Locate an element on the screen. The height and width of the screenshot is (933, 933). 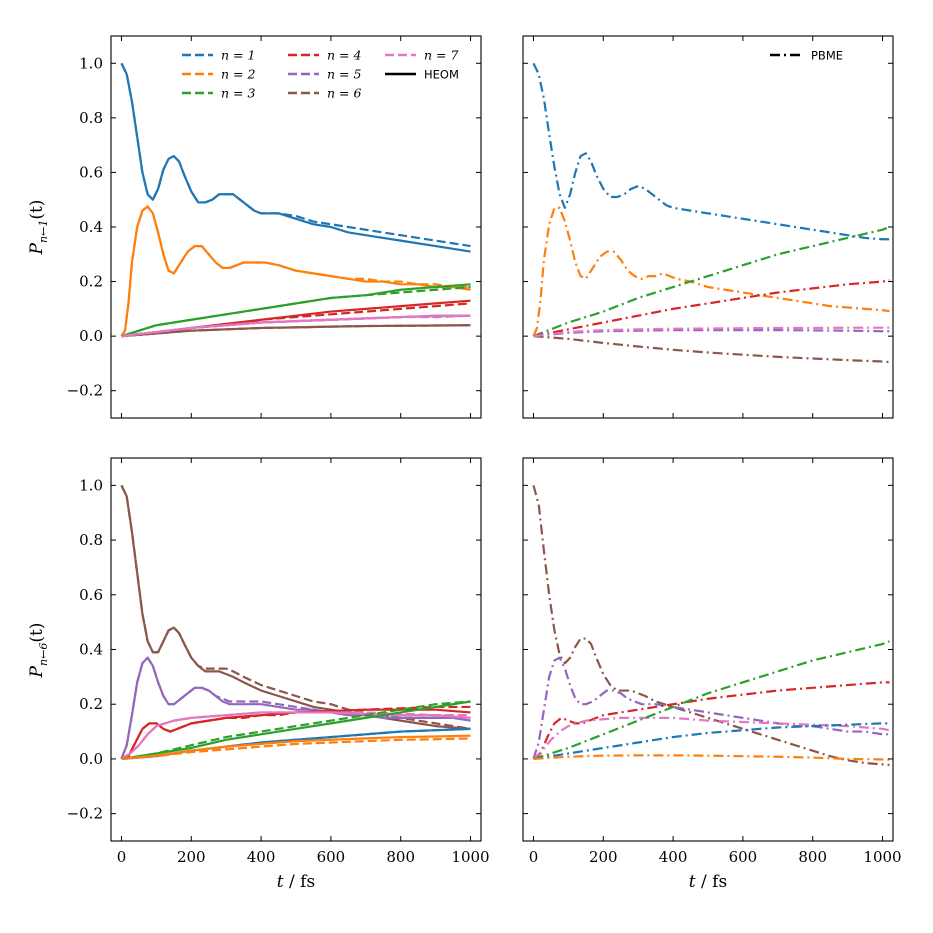
panel-bottom-right-series is located at coordinates (711, 626).